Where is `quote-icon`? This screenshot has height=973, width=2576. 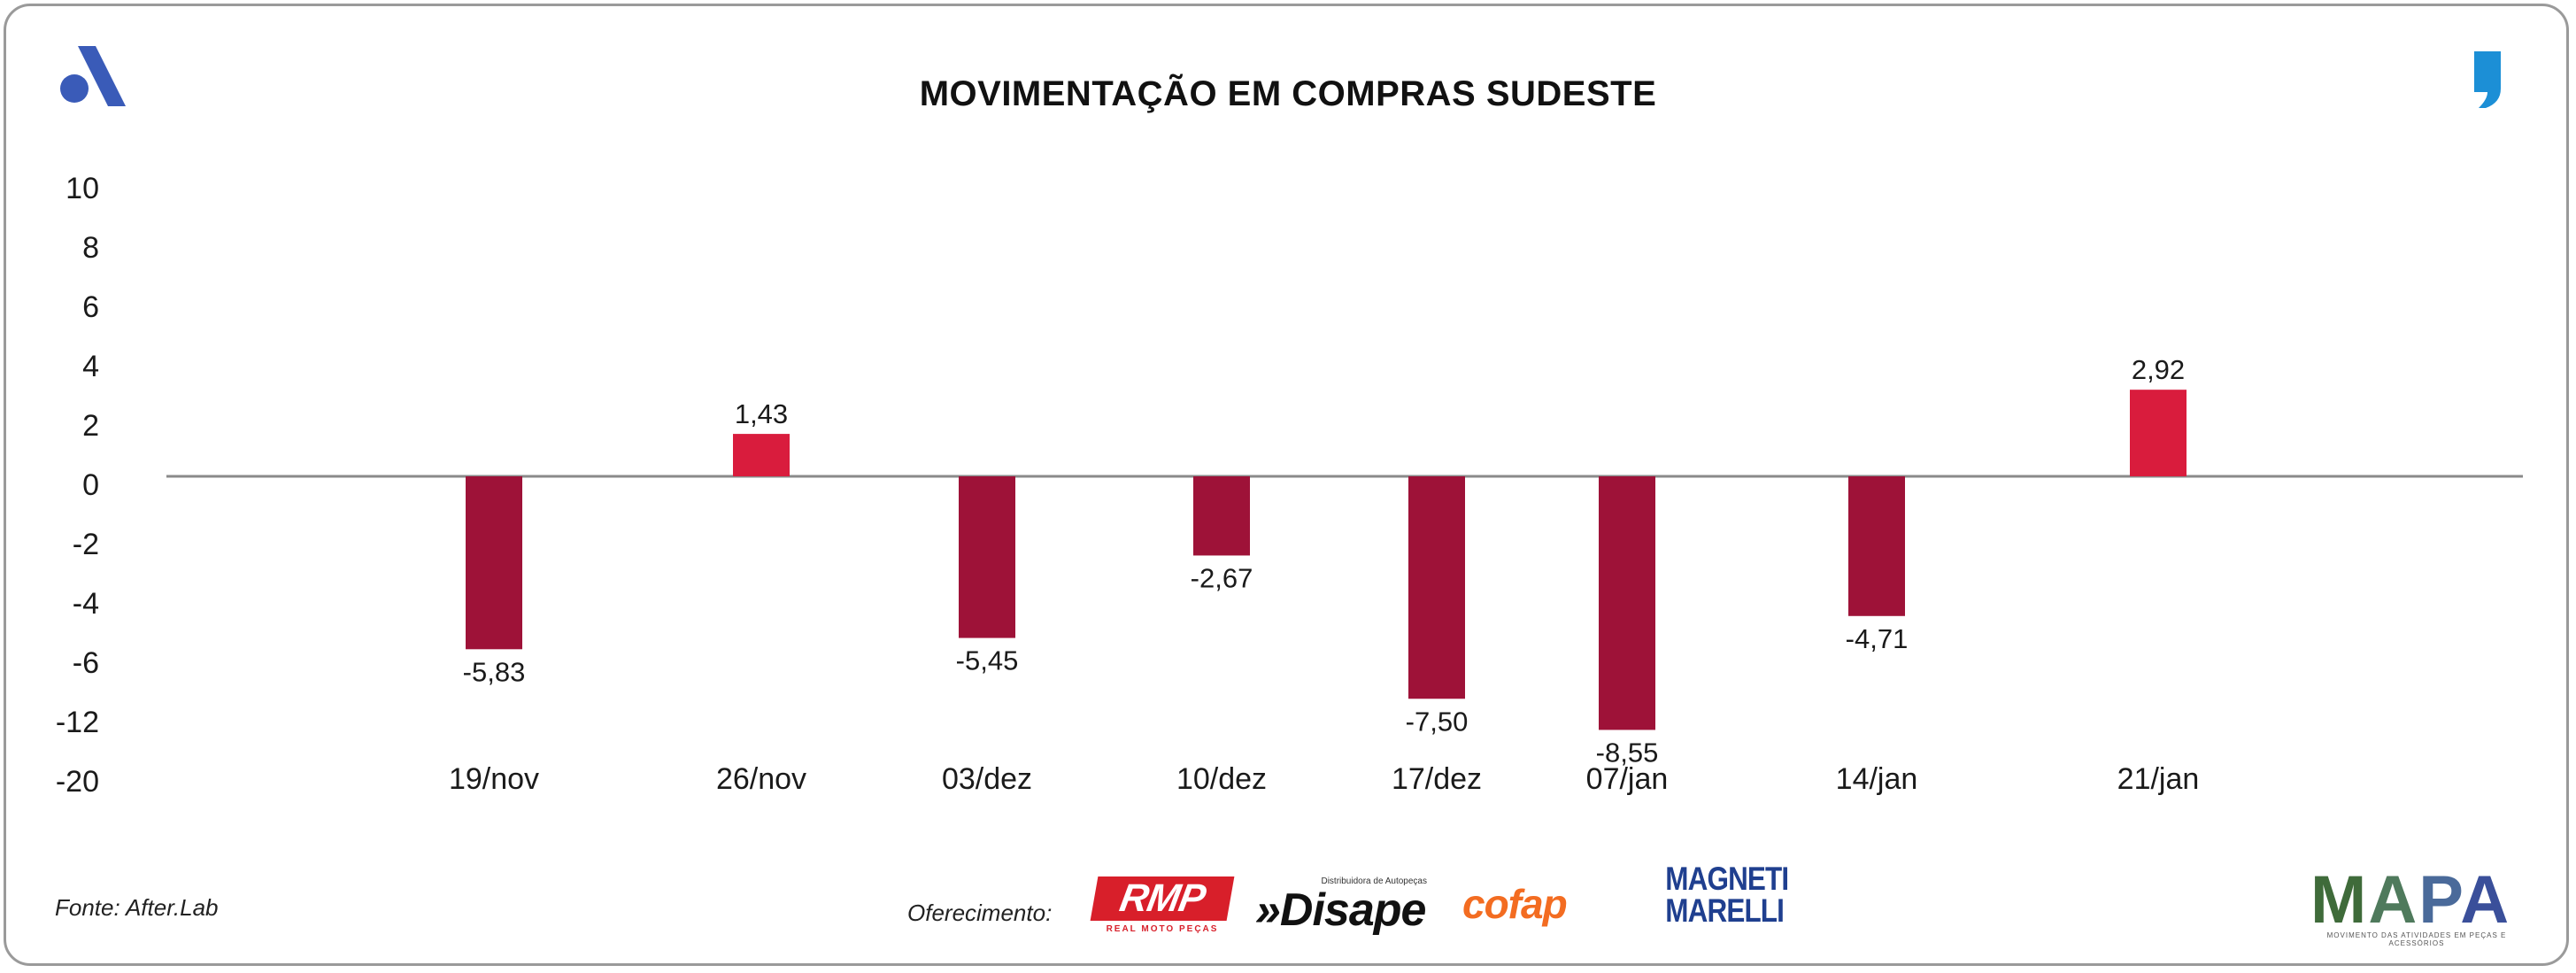 quote-icon is located at coordinates (2487, 80).